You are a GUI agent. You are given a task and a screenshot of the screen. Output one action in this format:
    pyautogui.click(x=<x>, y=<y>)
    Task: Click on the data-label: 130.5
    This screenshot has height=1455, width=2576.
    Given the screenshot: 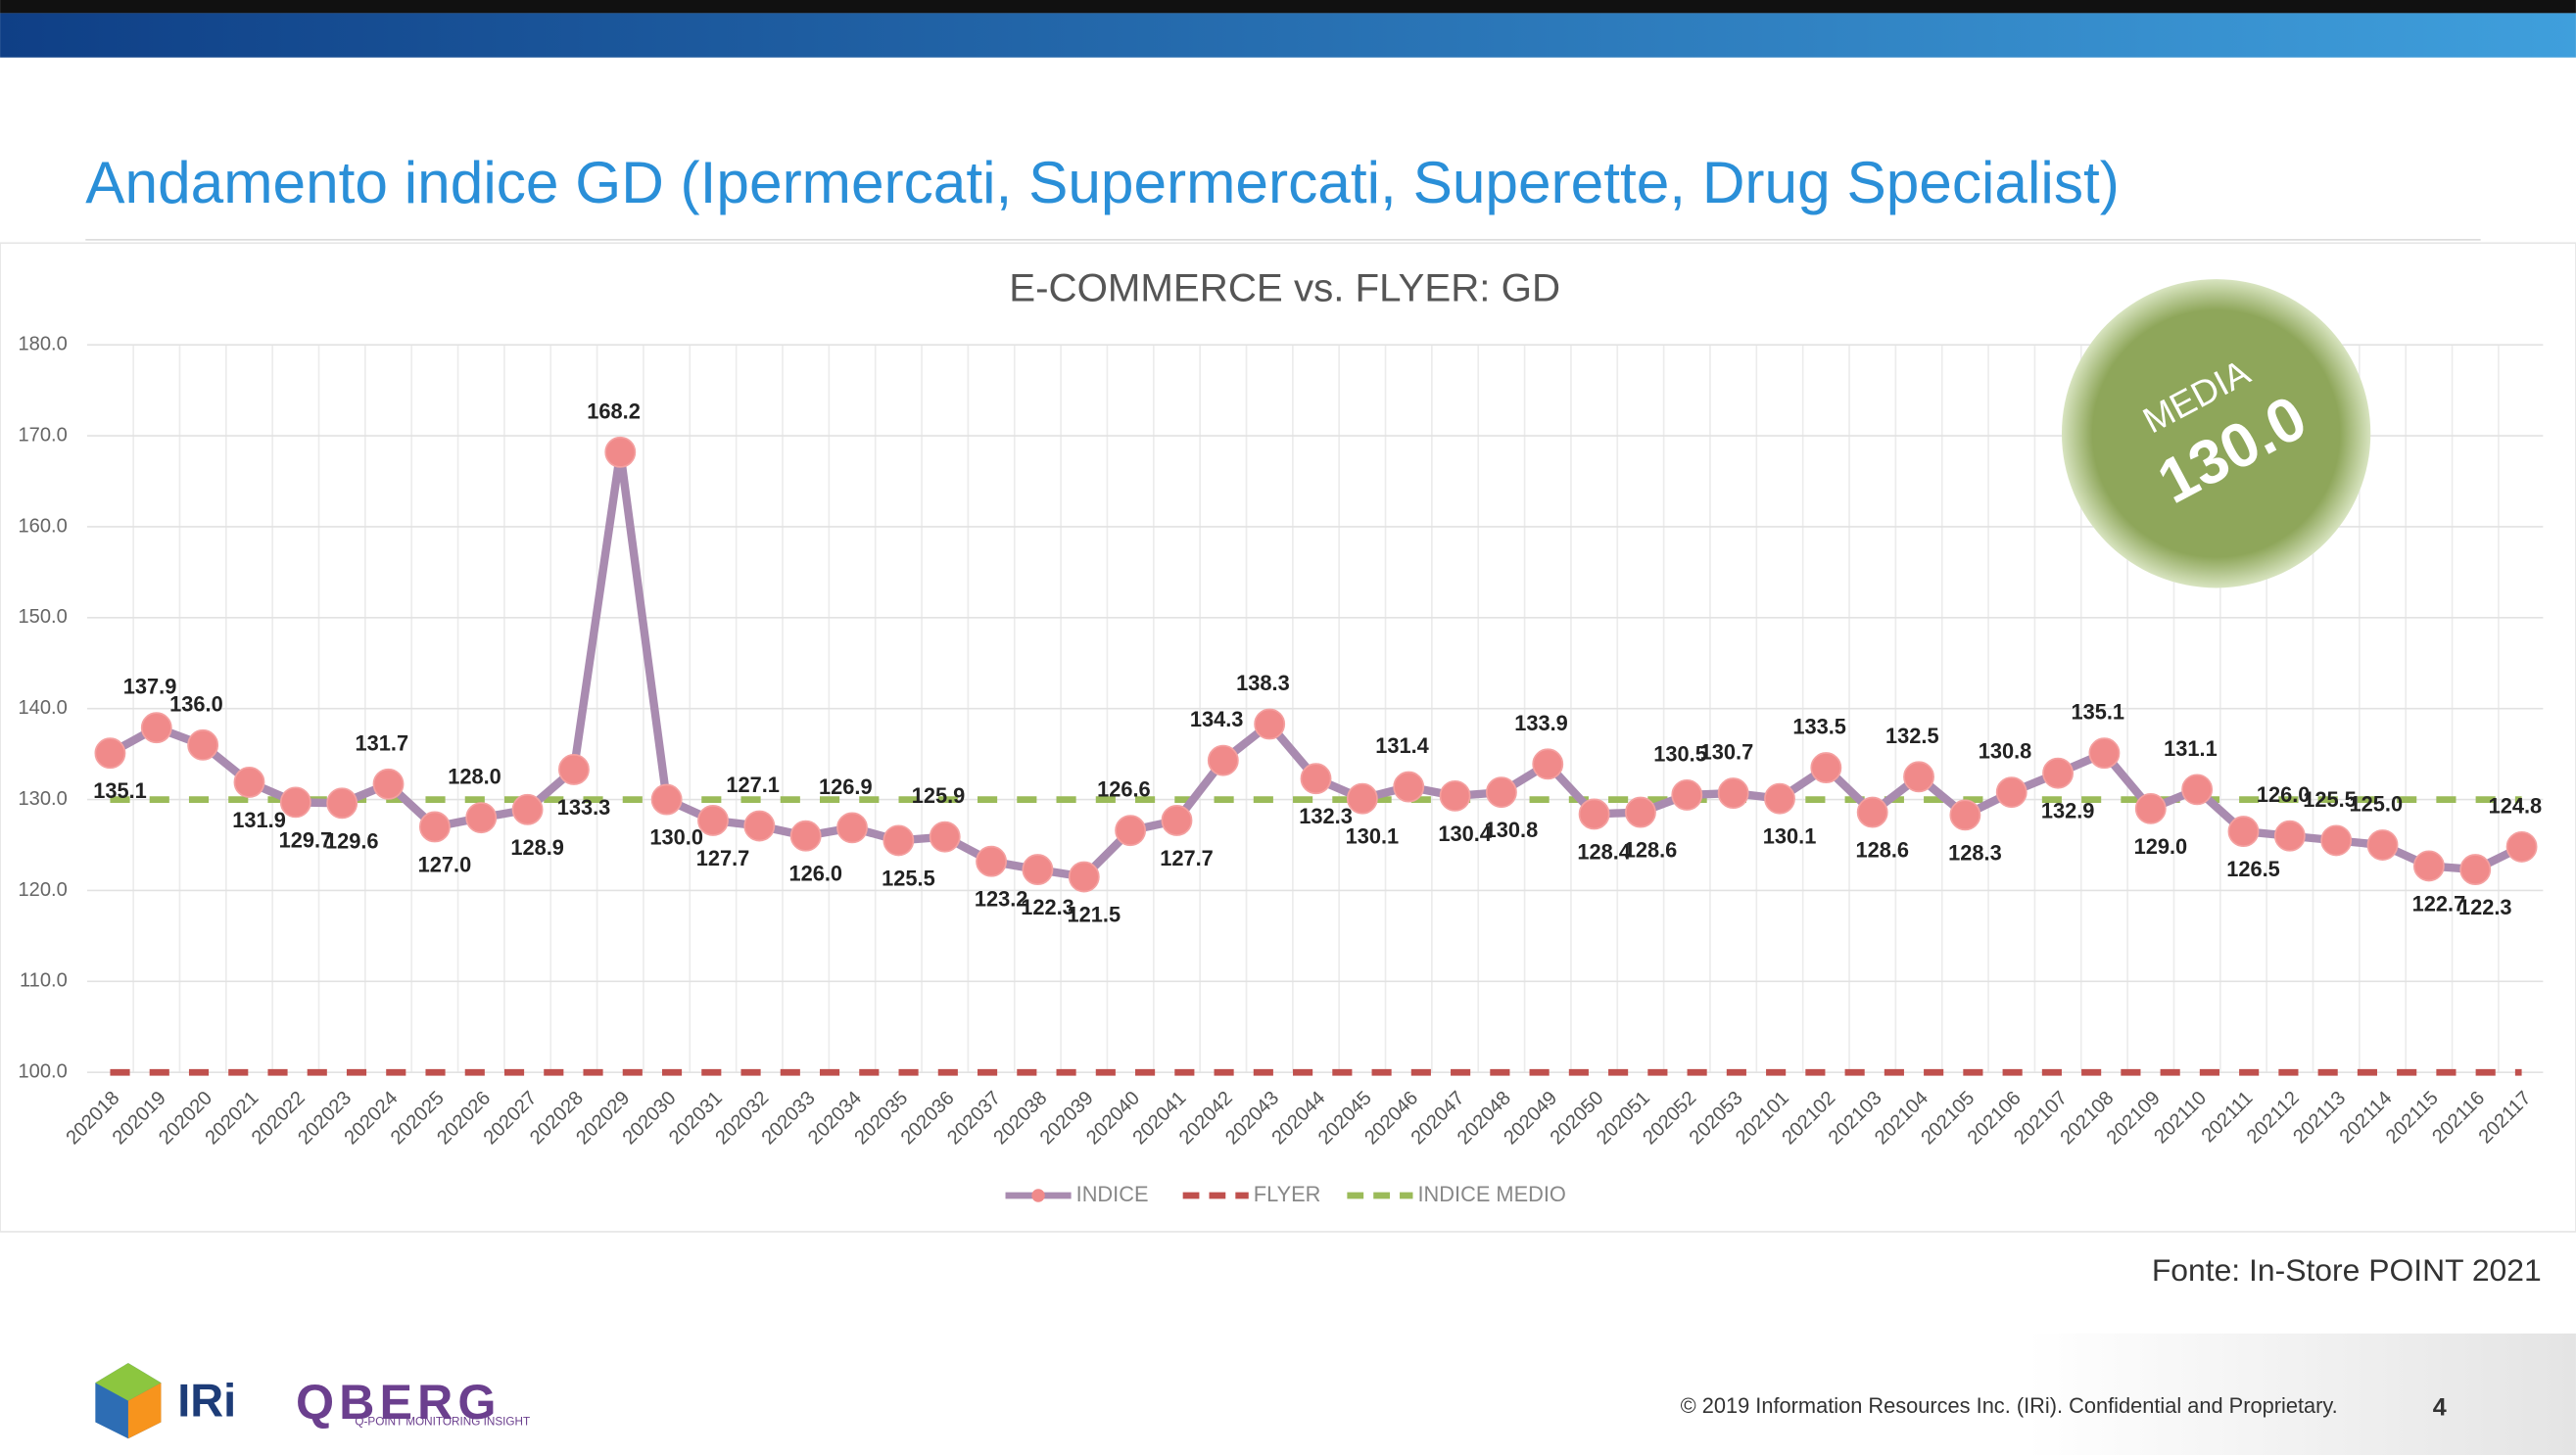 What is the action you would take?
    pyautogui.click(x=1680, y=753)
    